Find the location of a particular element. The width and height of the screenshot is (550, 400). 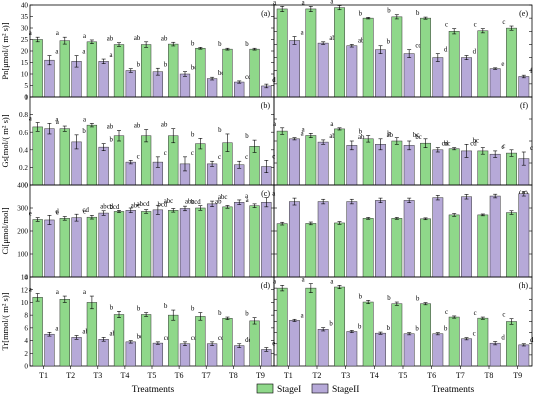

significance-letter: bcd is located at coordinates (115, 207).